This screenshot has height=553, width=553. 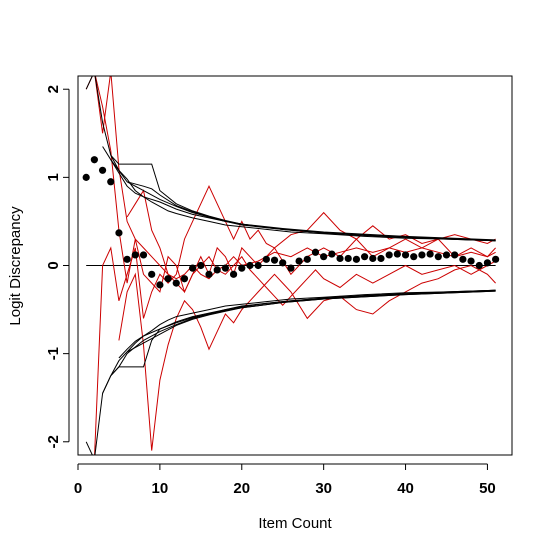 I want to click on x-tick-label-10: 10, so click(x=160, y=488).